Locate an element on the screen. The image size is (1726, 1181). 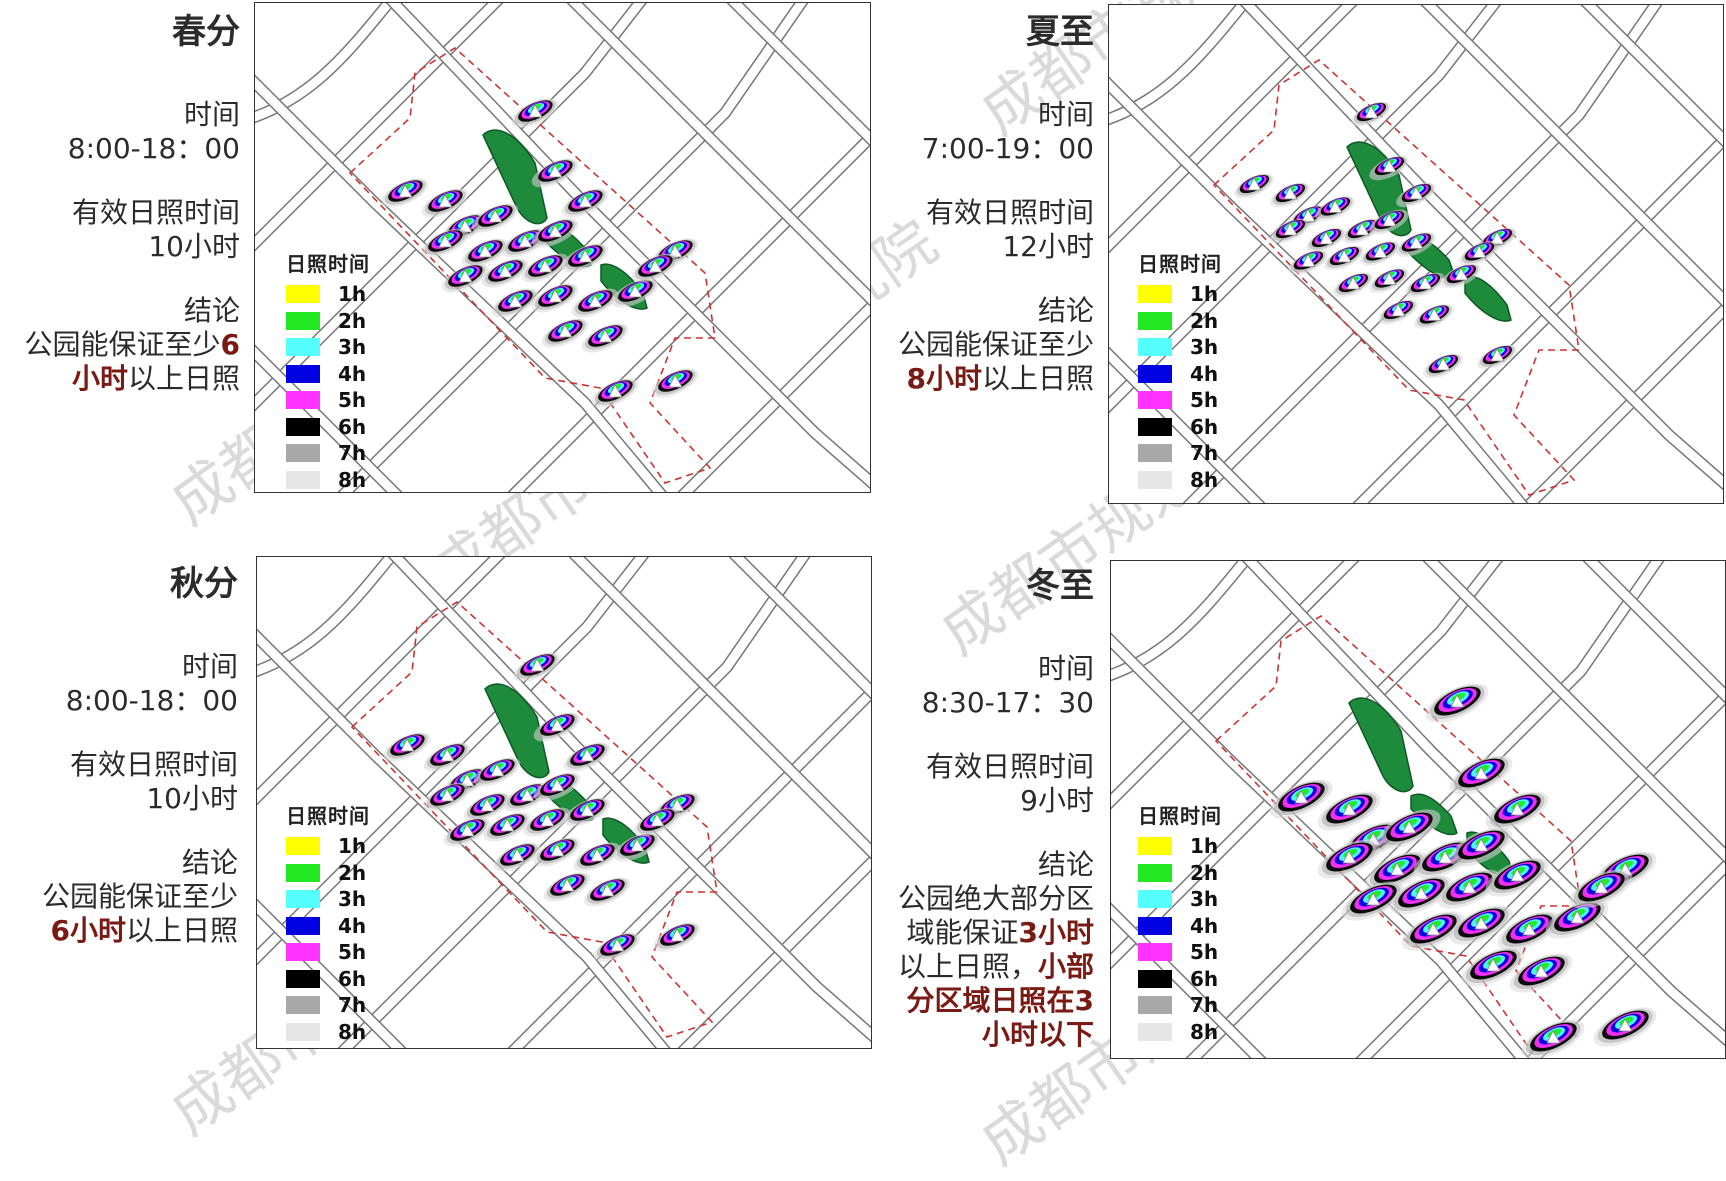
legend-title: 日照时间 is located at coordinates (1180, 816).